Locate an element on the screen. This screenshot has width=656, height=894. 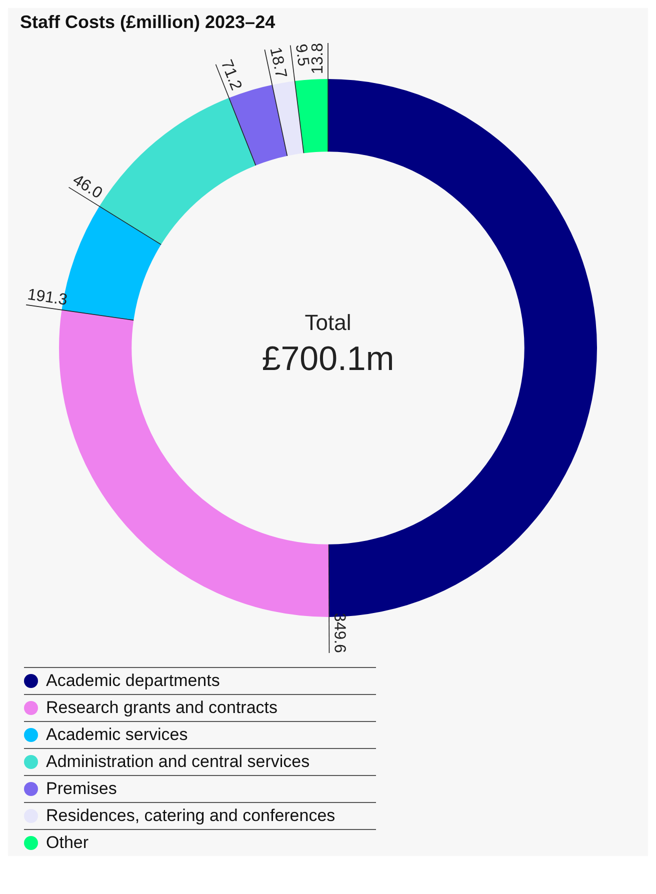
data-label: 191.3 is located at coordinates (47, 297).